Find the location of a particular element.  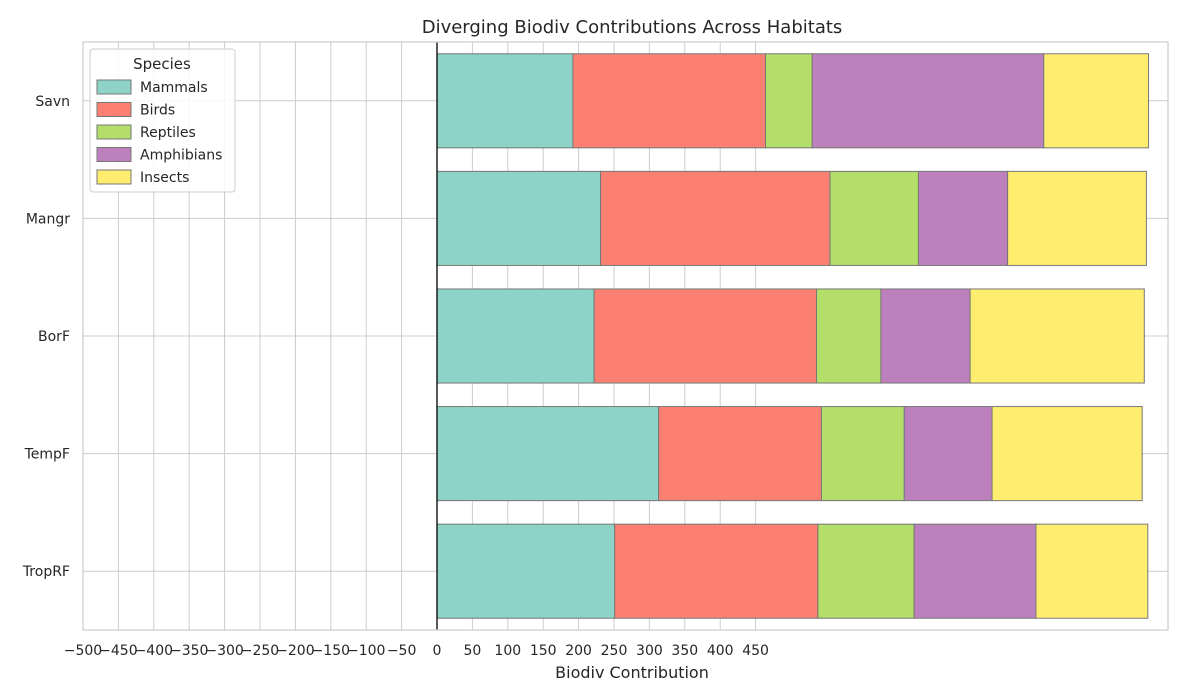

bar-amphibians-savn is located at coordinates (928, 101).